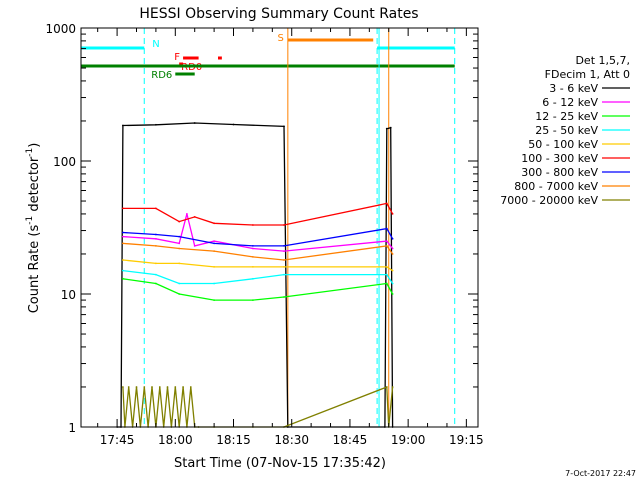  I want to click on y-tick-label: 10, so click(68, 295).